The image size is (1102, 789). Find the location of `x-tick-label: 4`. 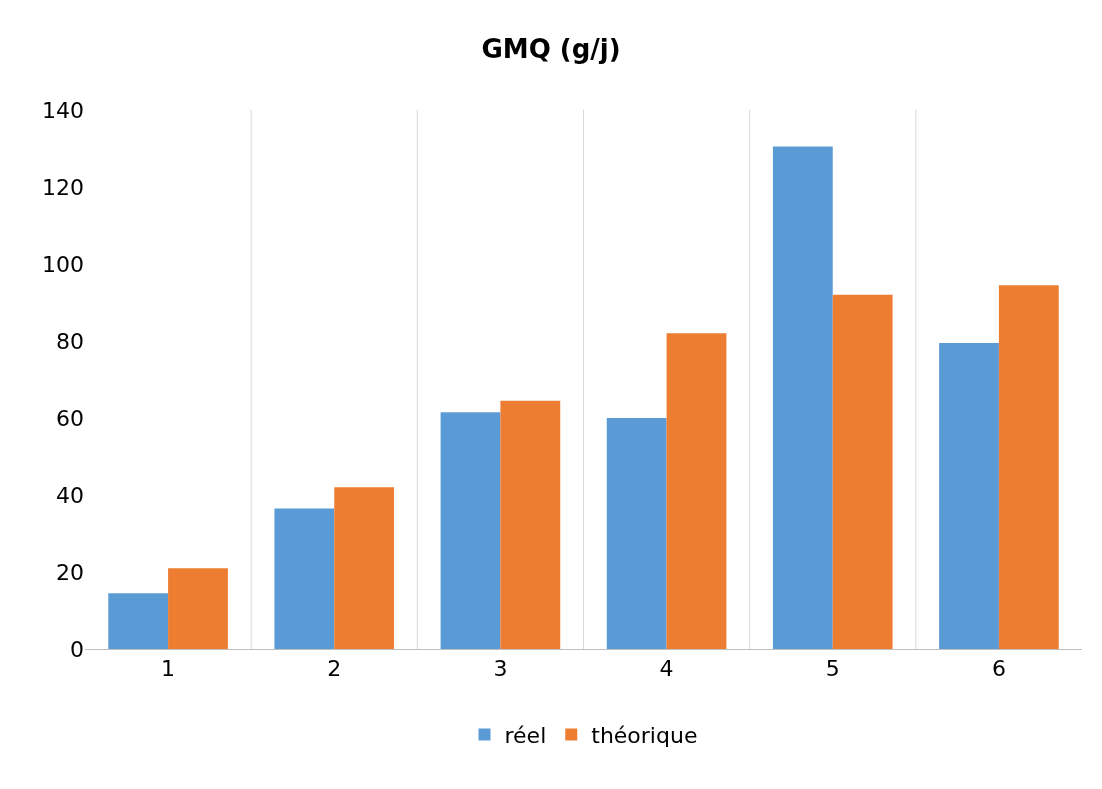

x-tick-label: 4 is located at coordinates (666, 669).